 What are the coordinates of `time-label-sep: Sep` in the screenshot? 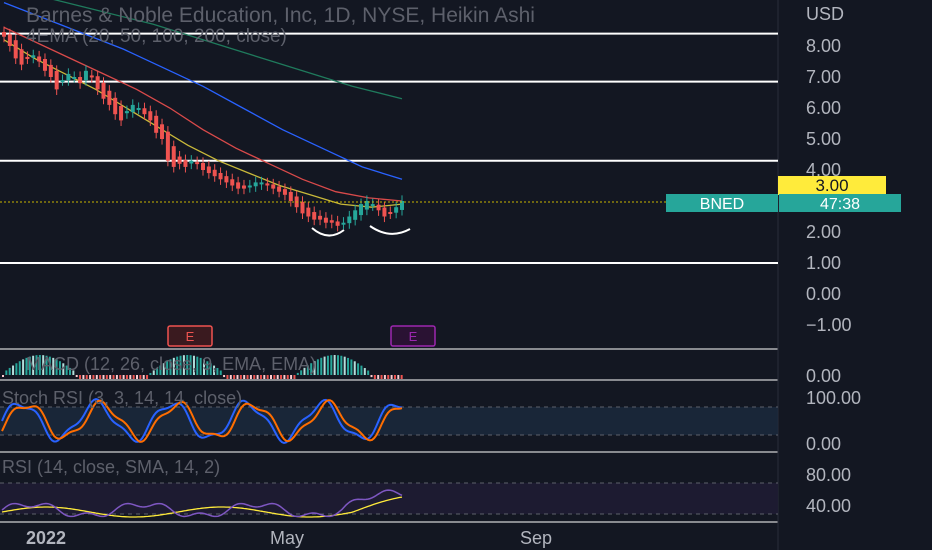 It's located at (536, 538).